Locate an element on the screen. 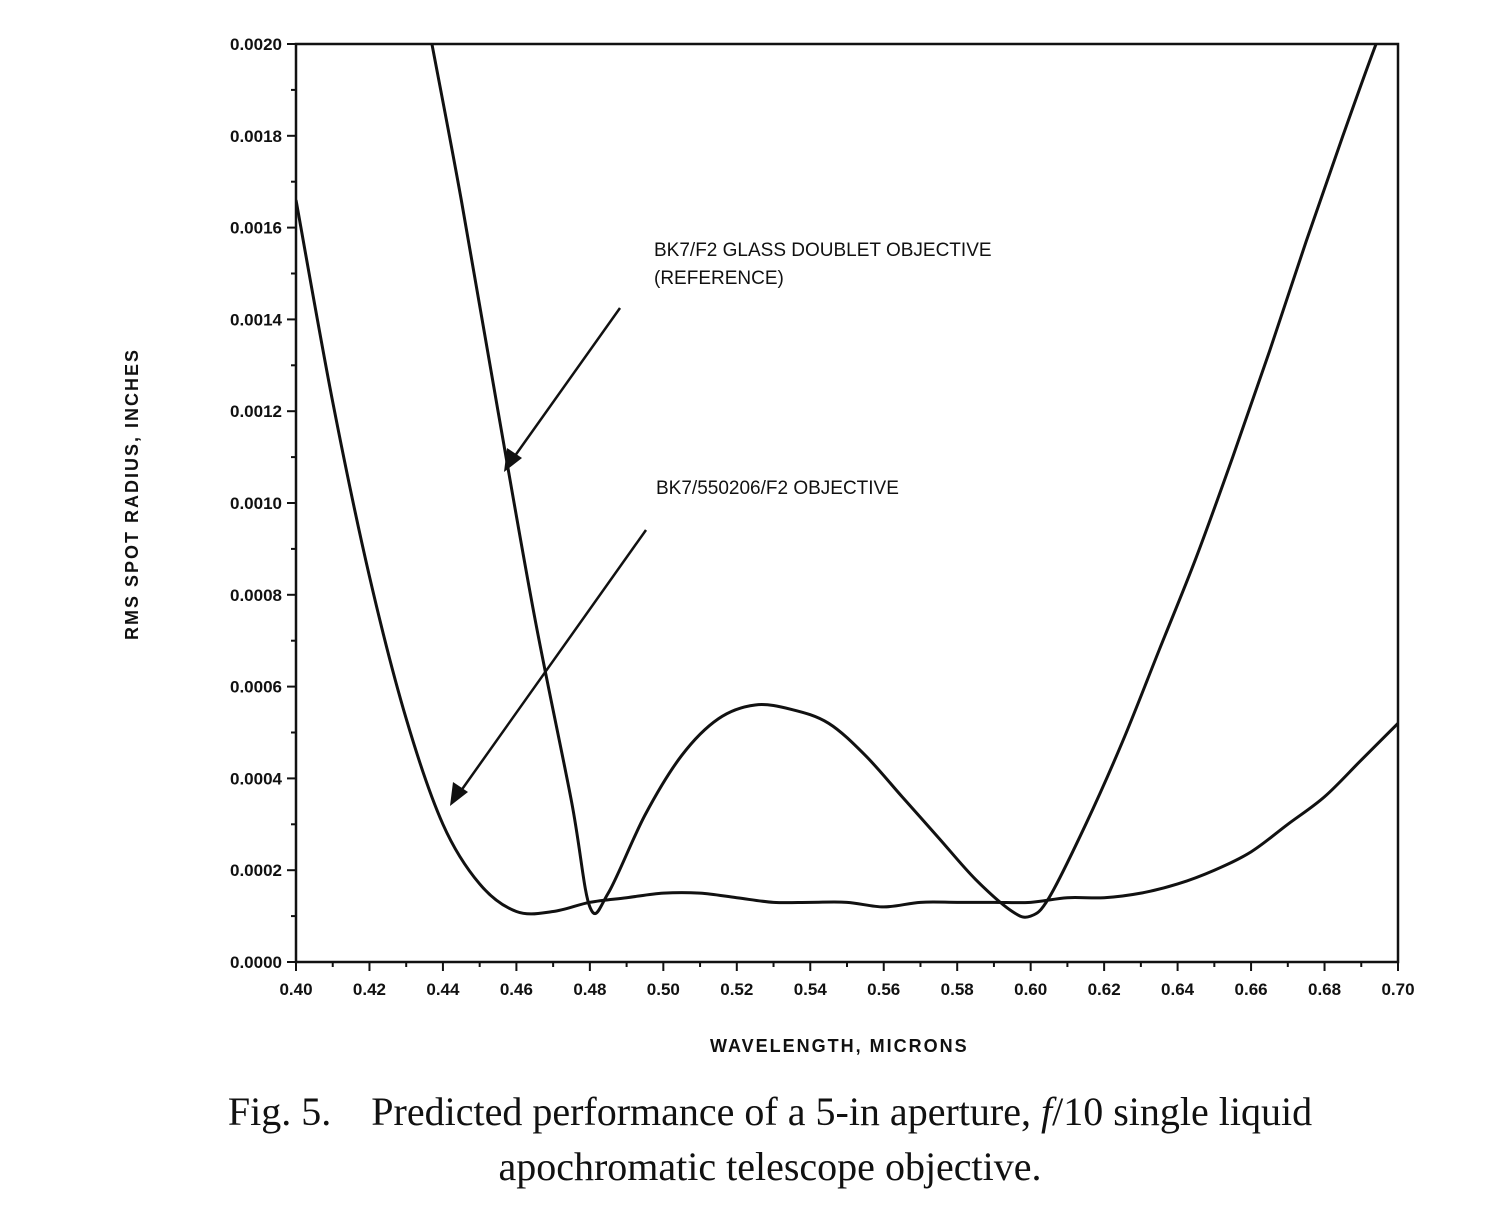 This screenshot has height=1229, width=1494. annotation-liquid-arrowhead is located at coordinates (459, 794).